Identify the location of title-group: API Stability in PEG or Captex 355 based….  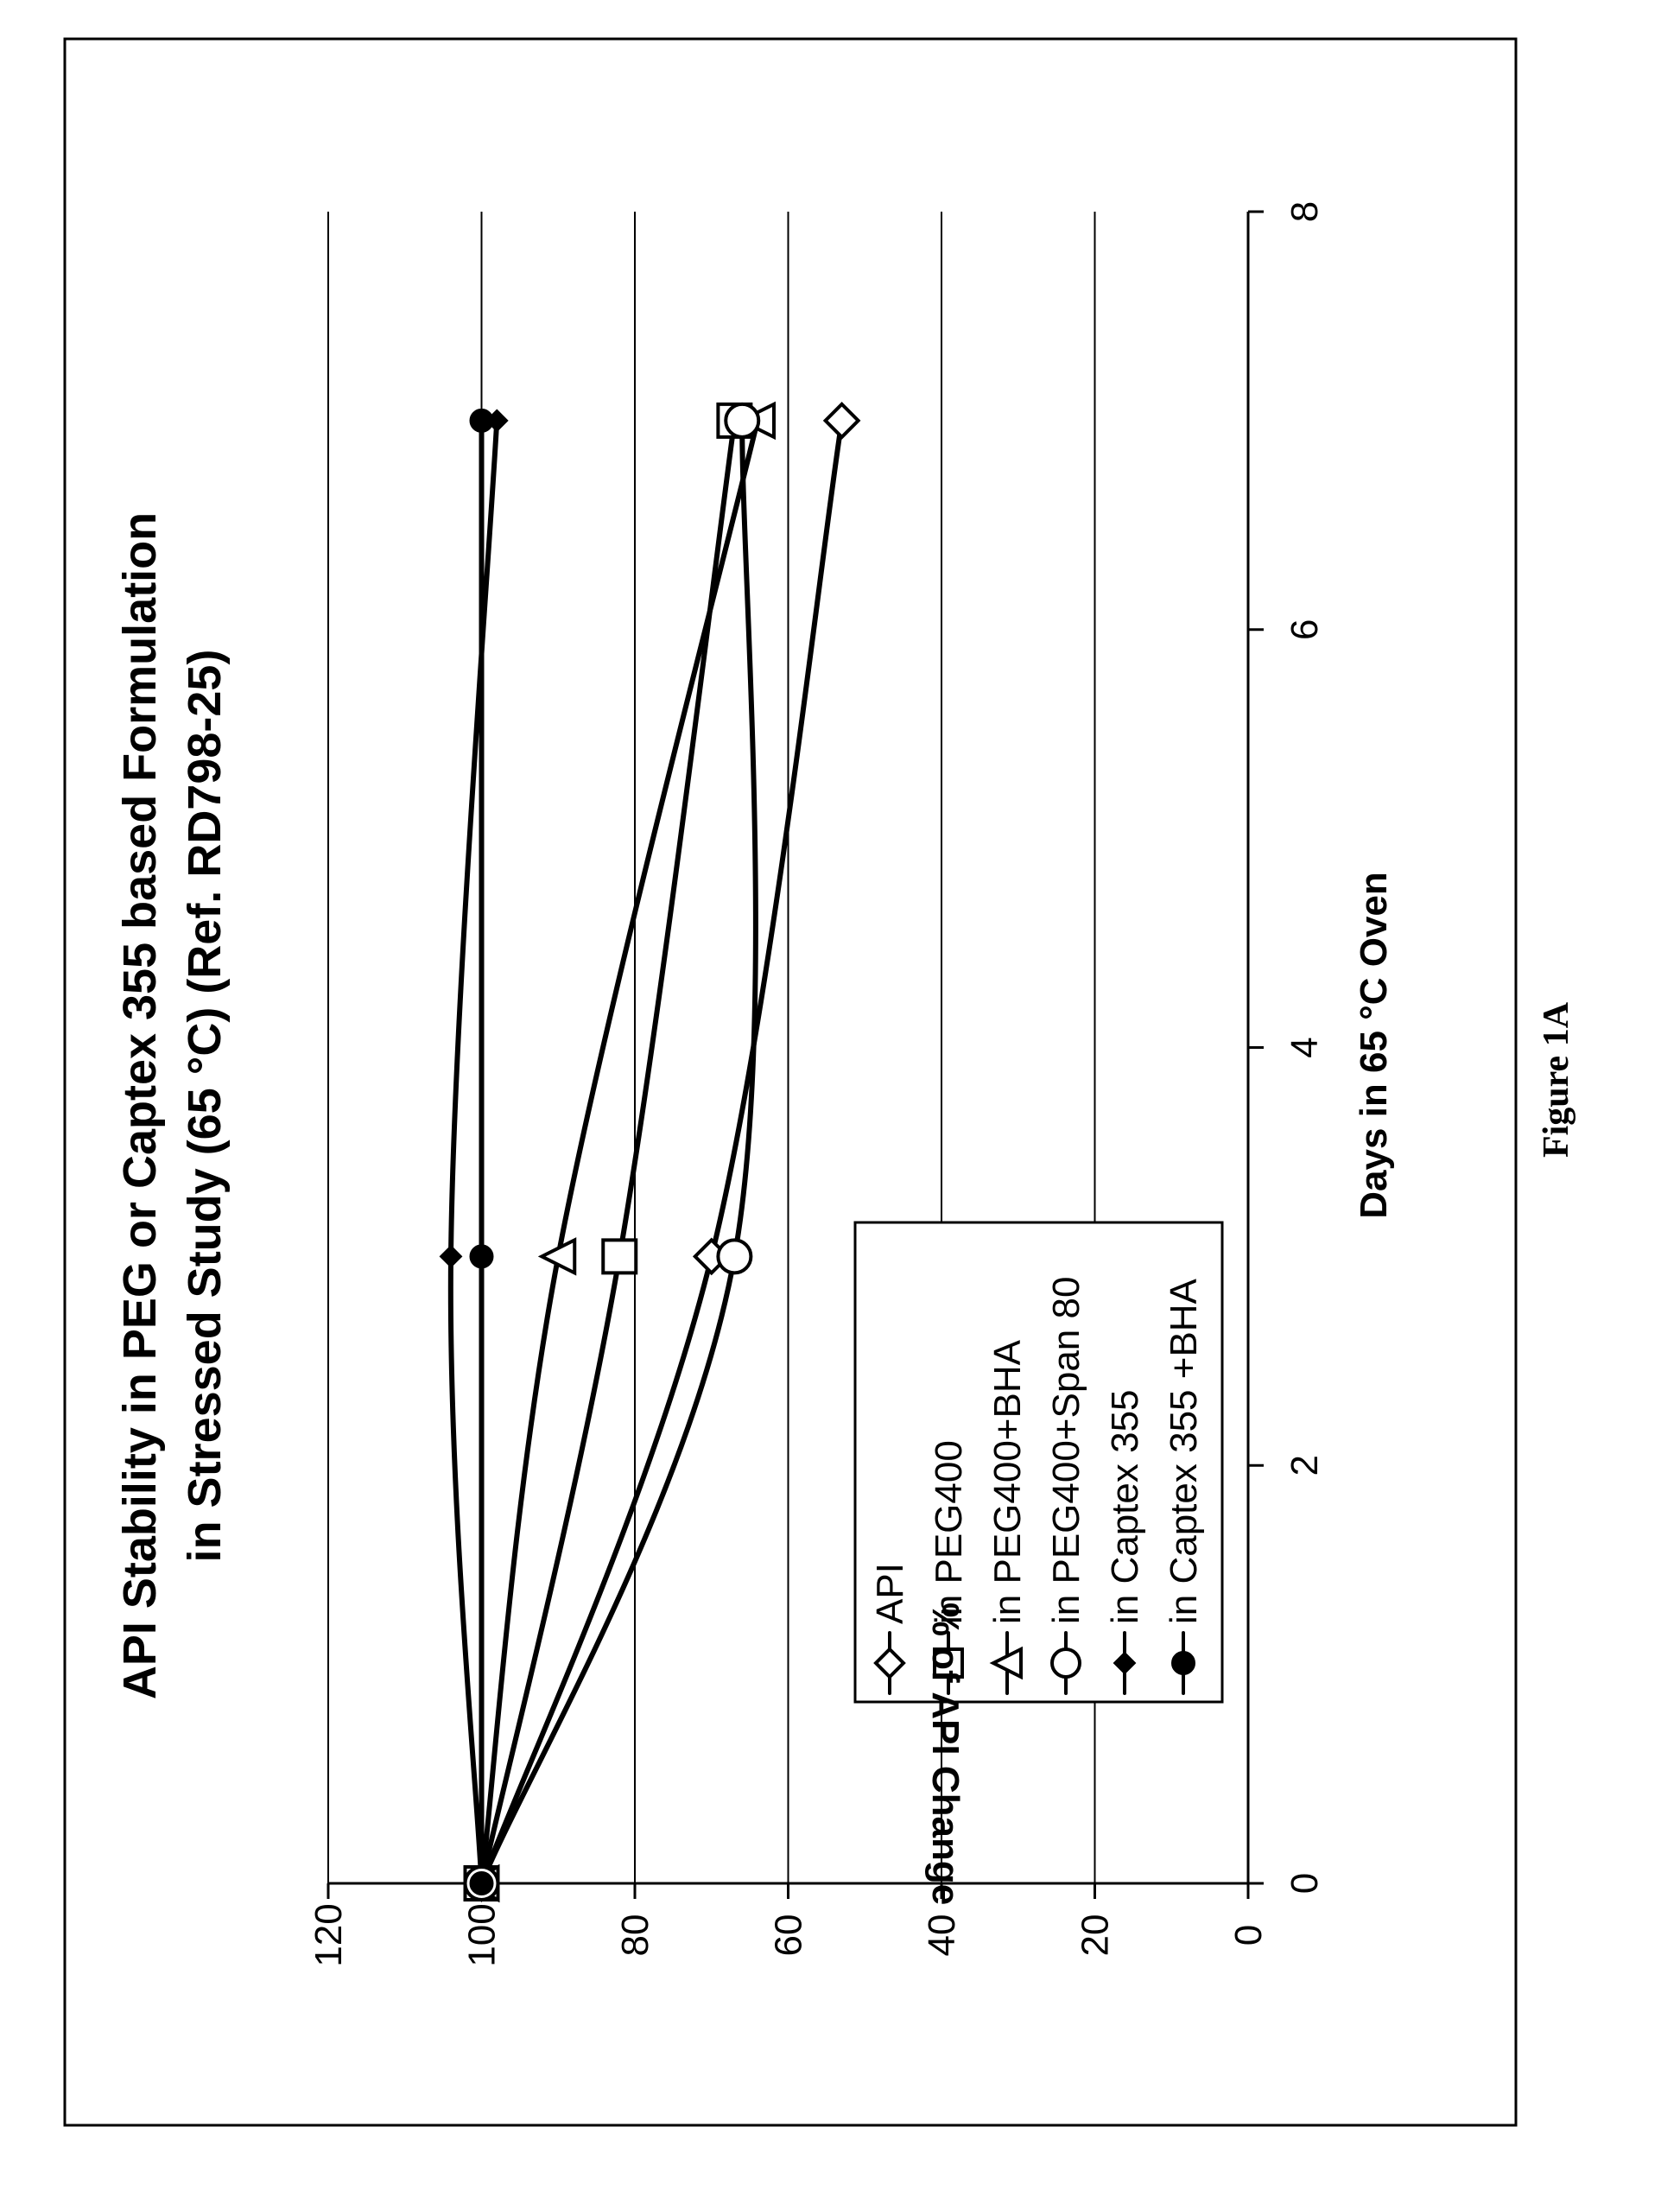
(172, 1105).